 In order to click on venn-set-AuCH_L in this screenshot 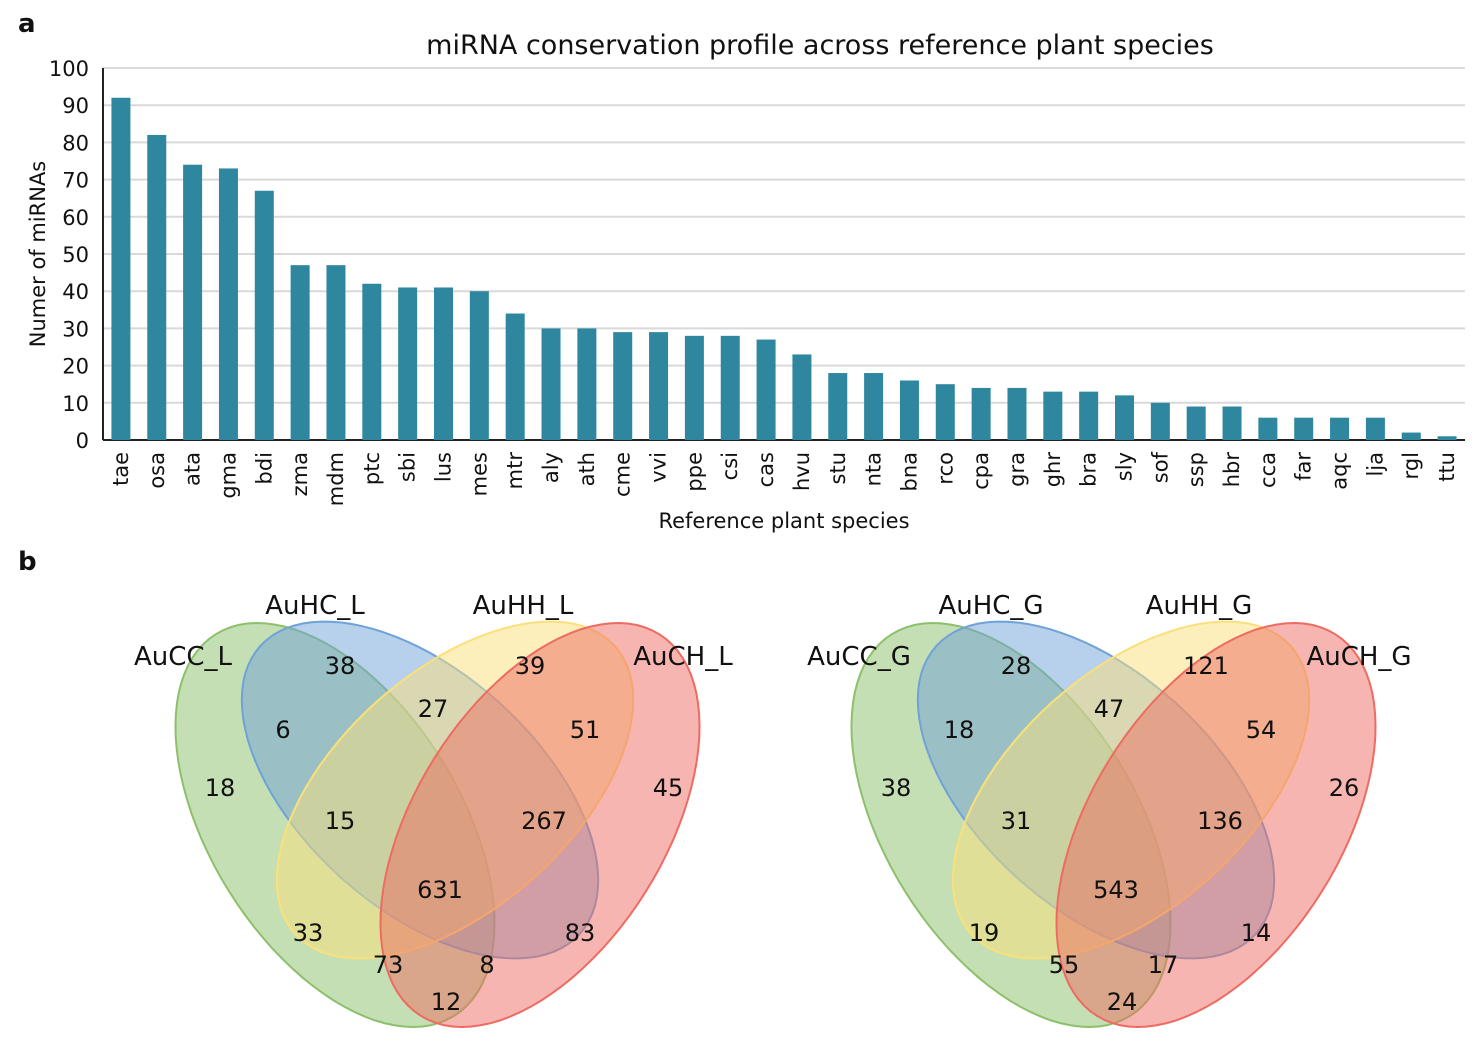, I will do `click(540, 825)`.